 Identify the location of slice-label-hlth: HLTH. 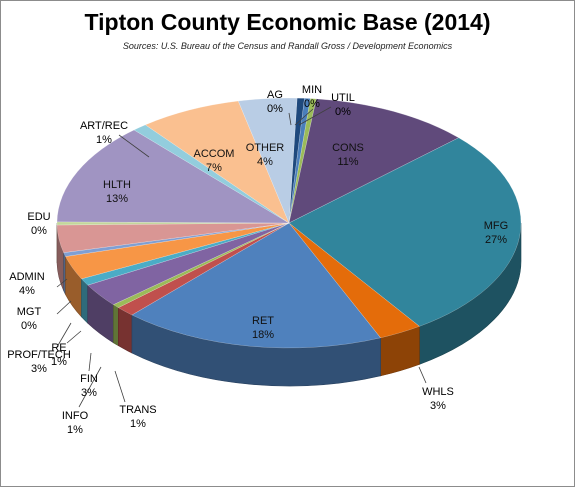
(117, 185).